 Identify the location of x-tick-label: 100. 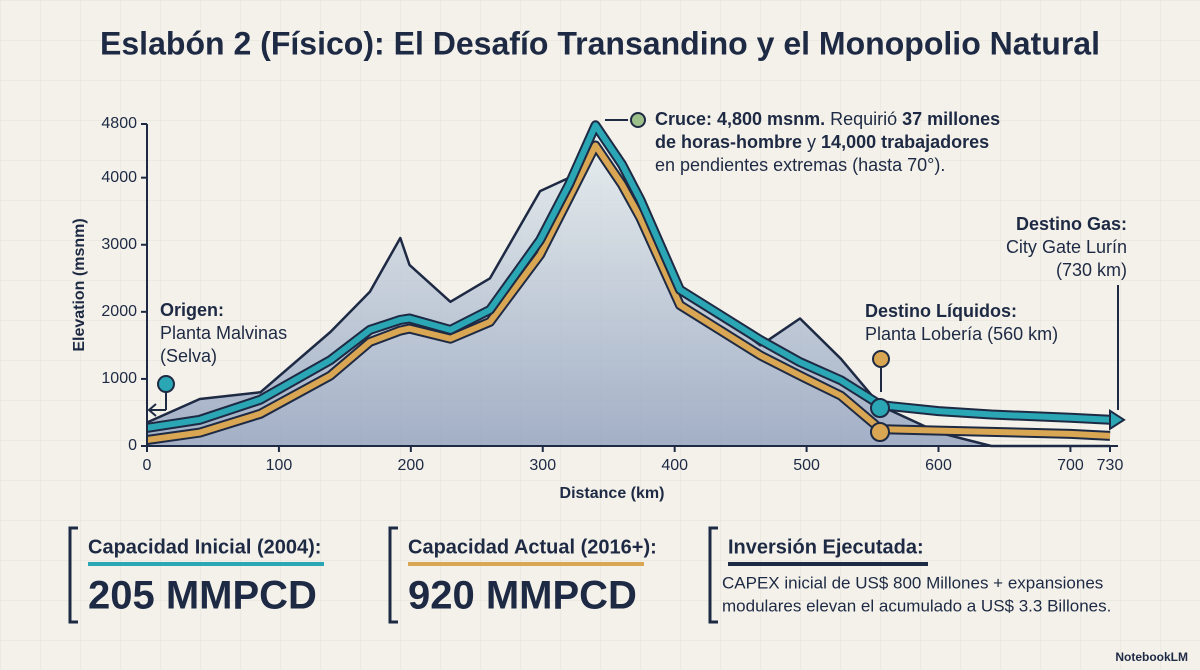
(279, 465).